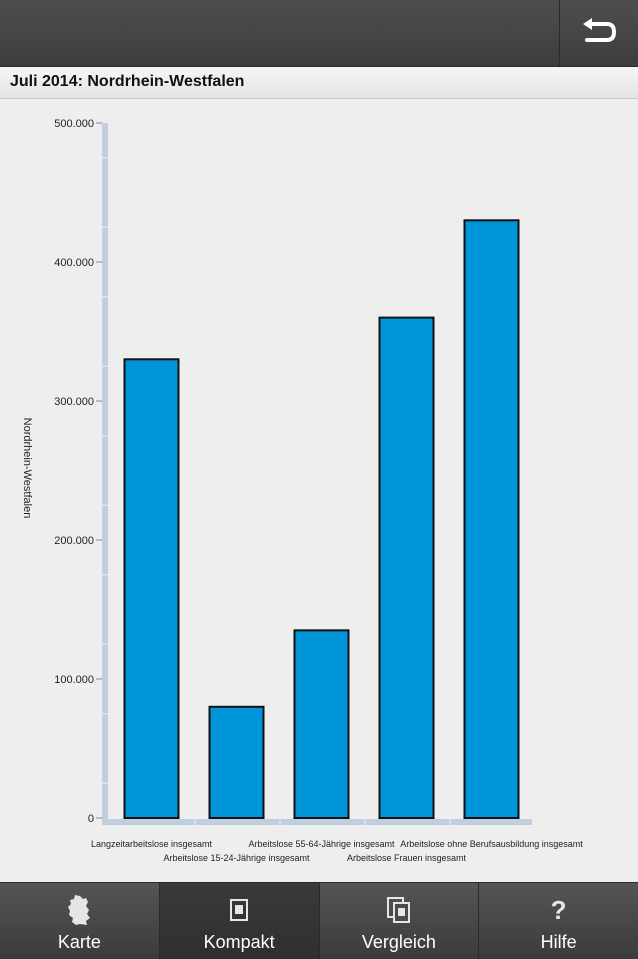 This screenshot has width=638, height=959. Describe the element at coordinates (239, 910) in the screenshot. I see `document-icon` at that location.